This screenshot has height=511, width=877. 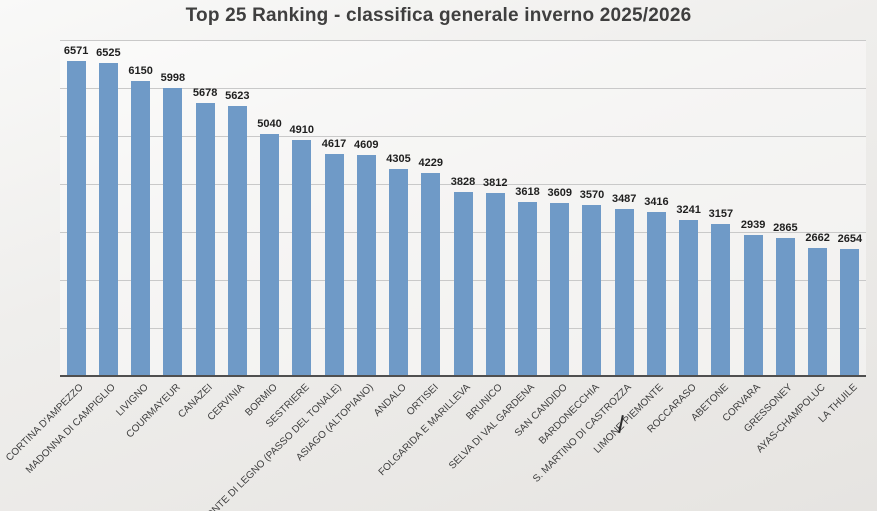 I want to click on category-label: ORTISEI, so click(x=422, y=400).